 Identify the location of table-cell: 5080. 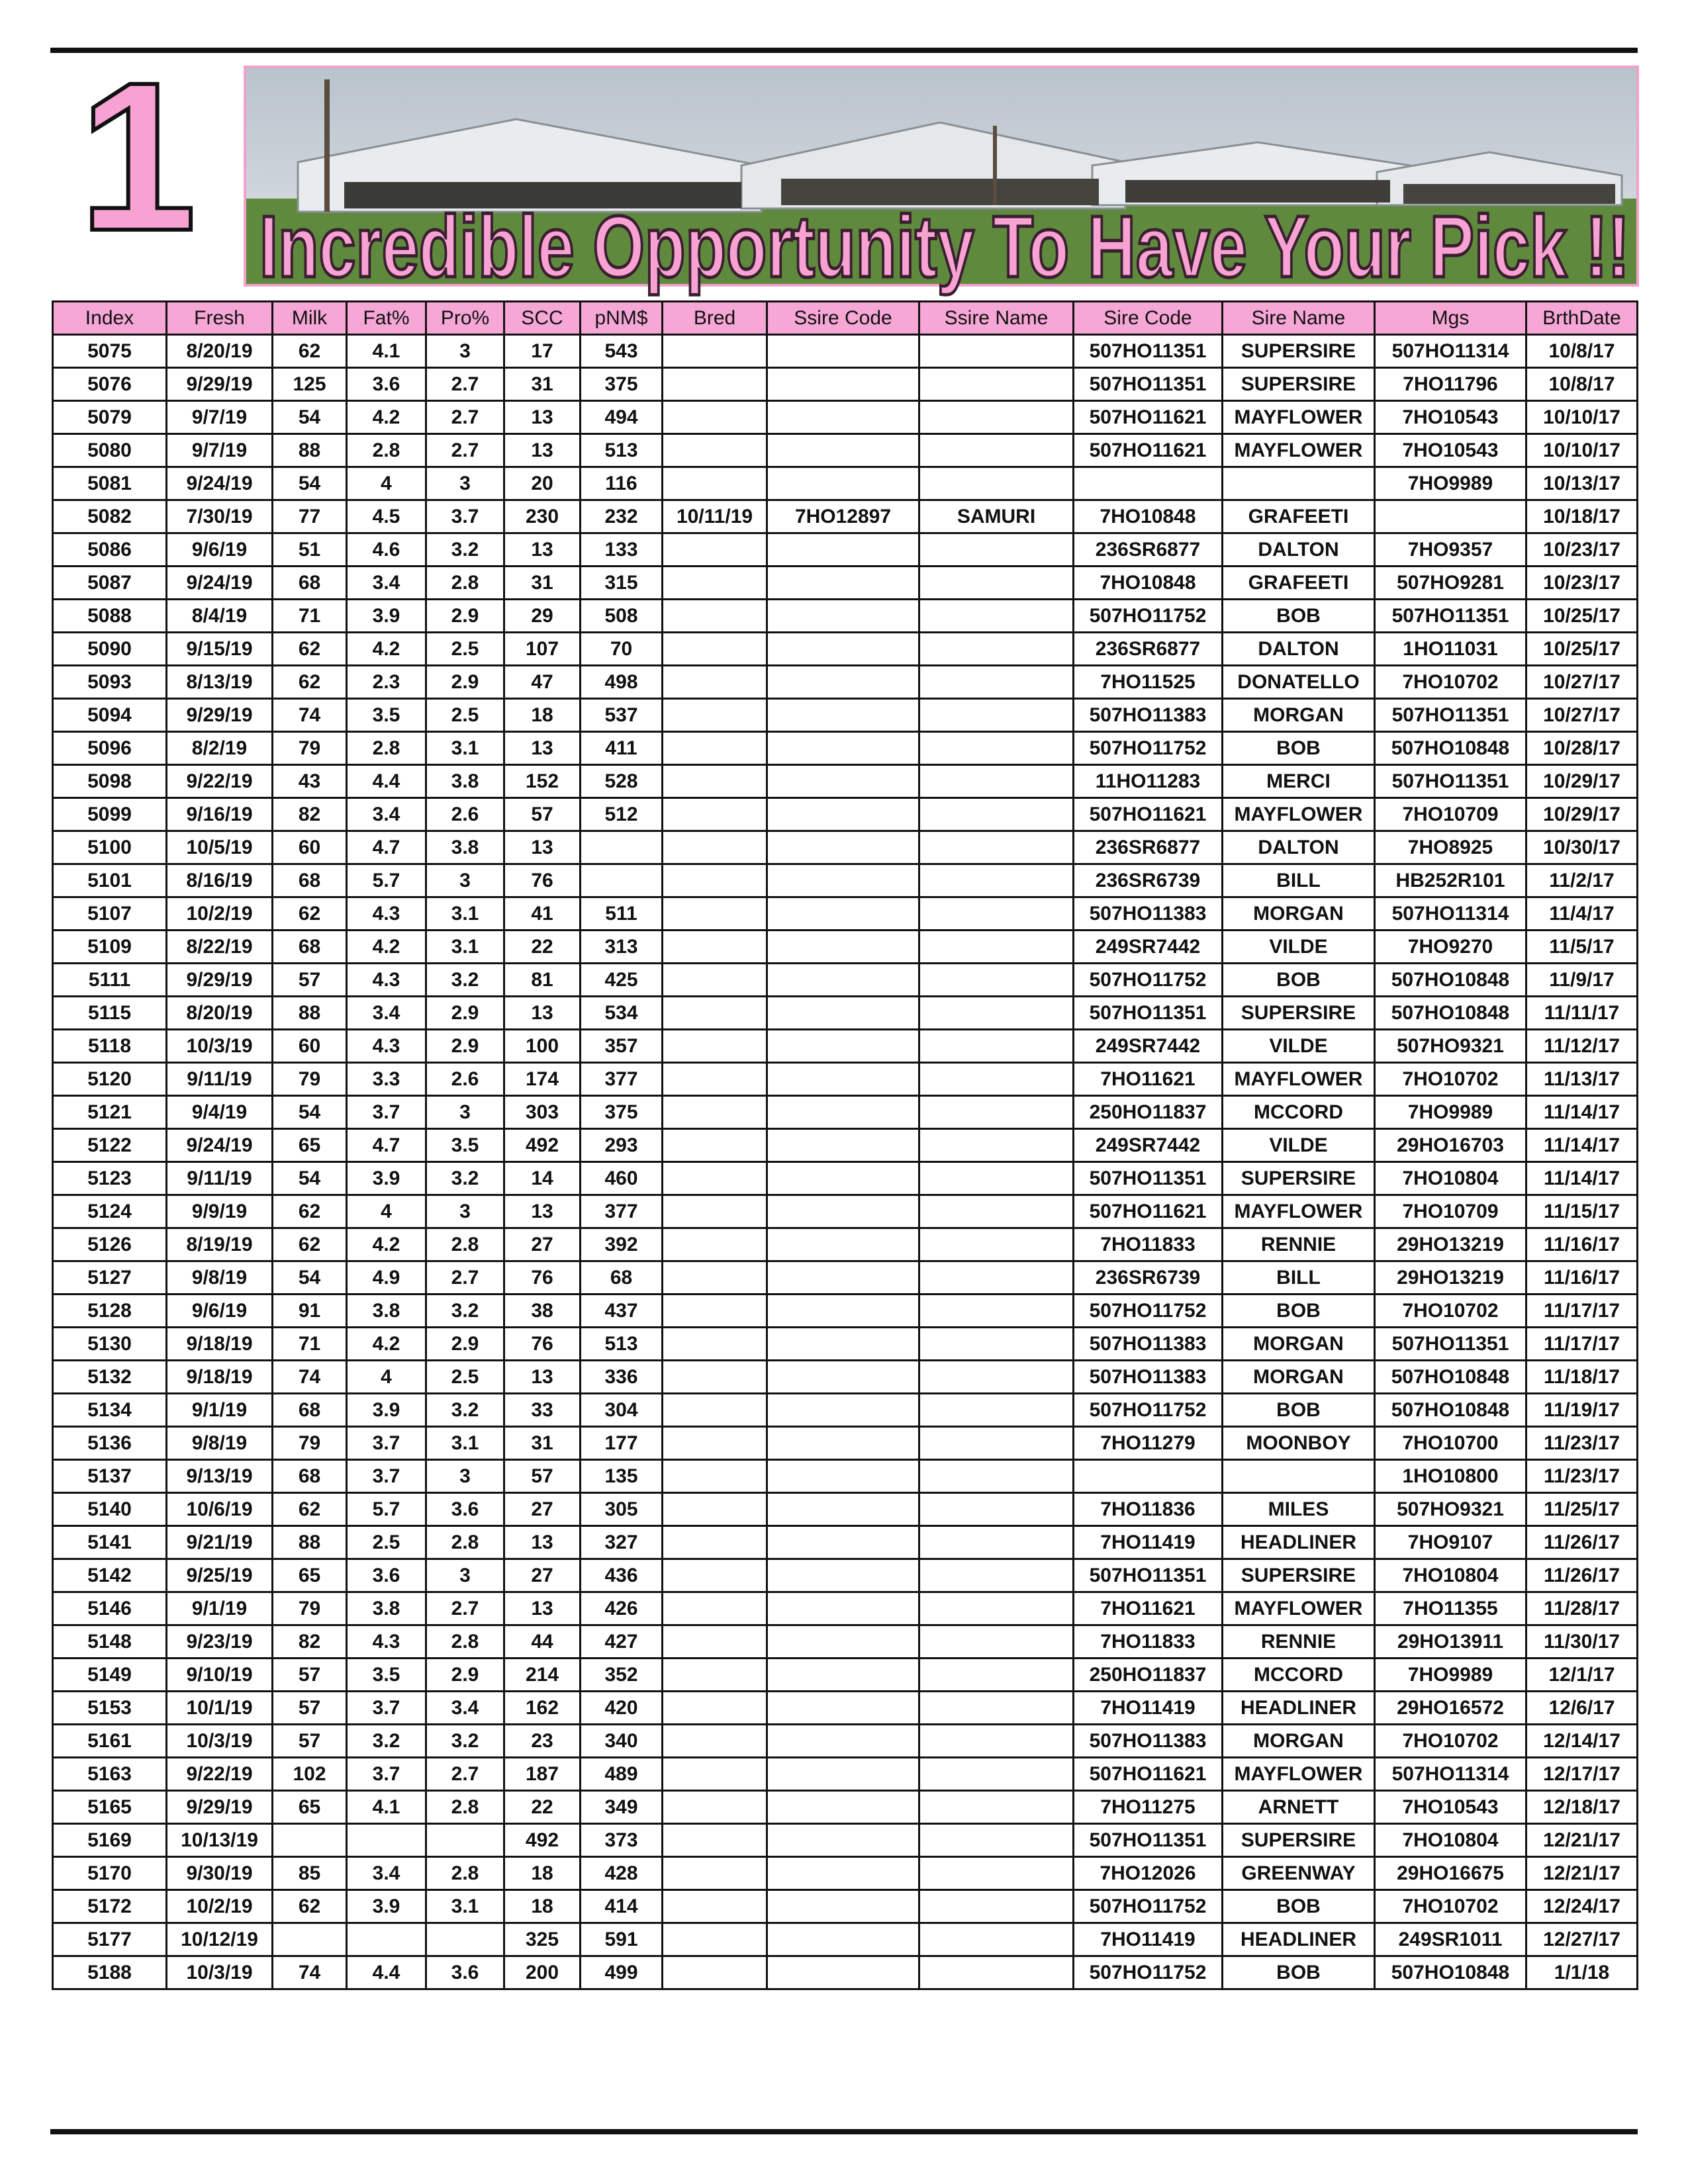
(109, 451).